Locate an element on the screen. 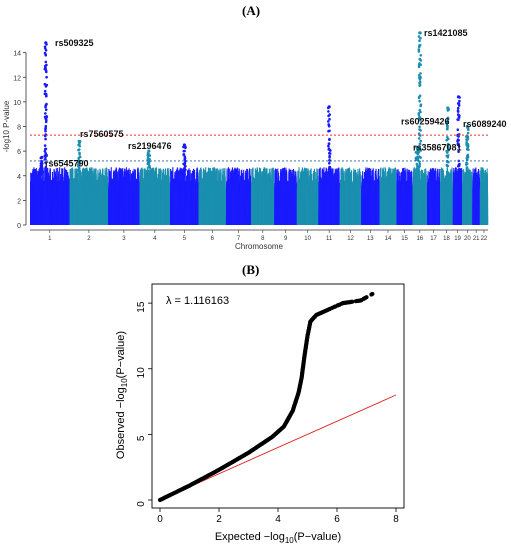 This screenshot has height=550, width=511. y-tick-label: 2 is located at coordinates (19, 201).